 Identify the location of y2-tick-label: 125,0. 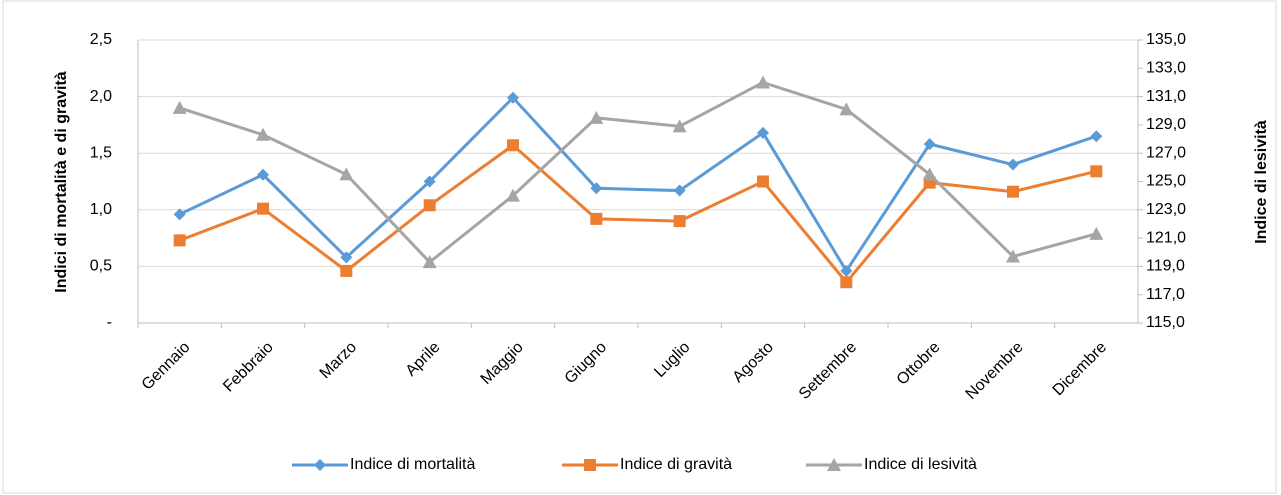
(1166, 181).